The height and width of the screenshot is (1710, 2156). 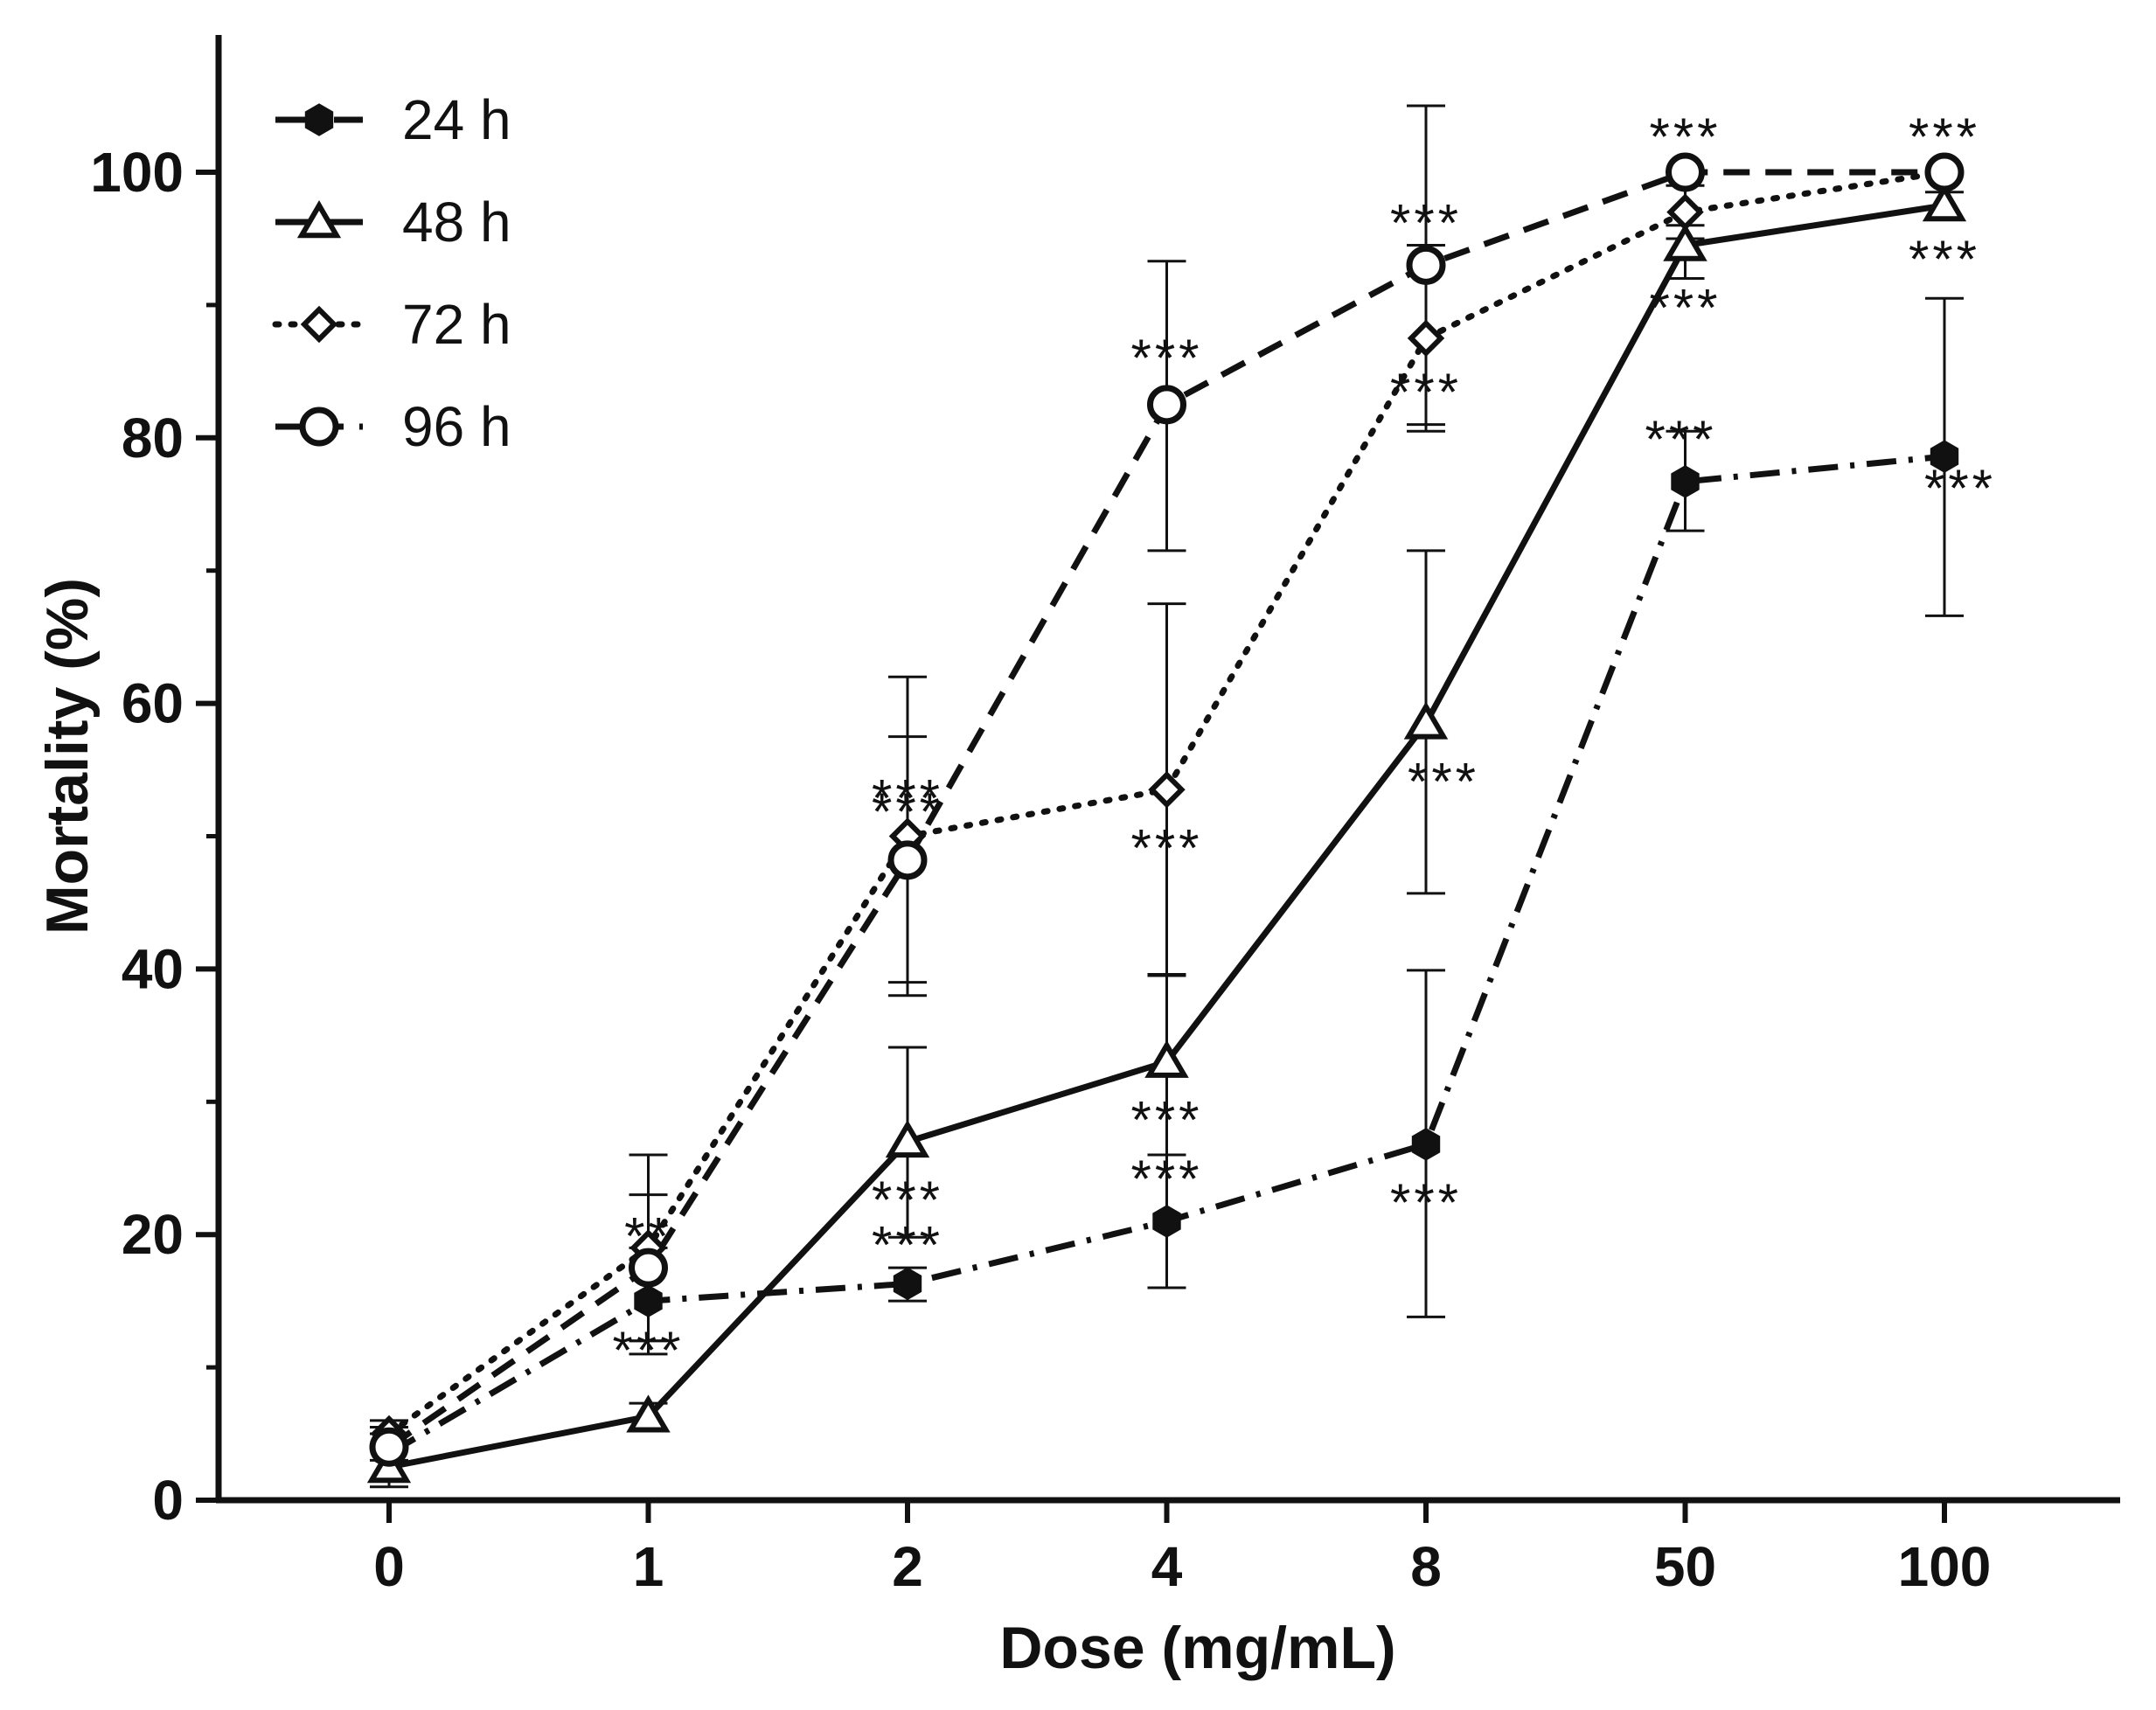 I want to click on x-tick-label: 0, so click(x=389, y=1566).